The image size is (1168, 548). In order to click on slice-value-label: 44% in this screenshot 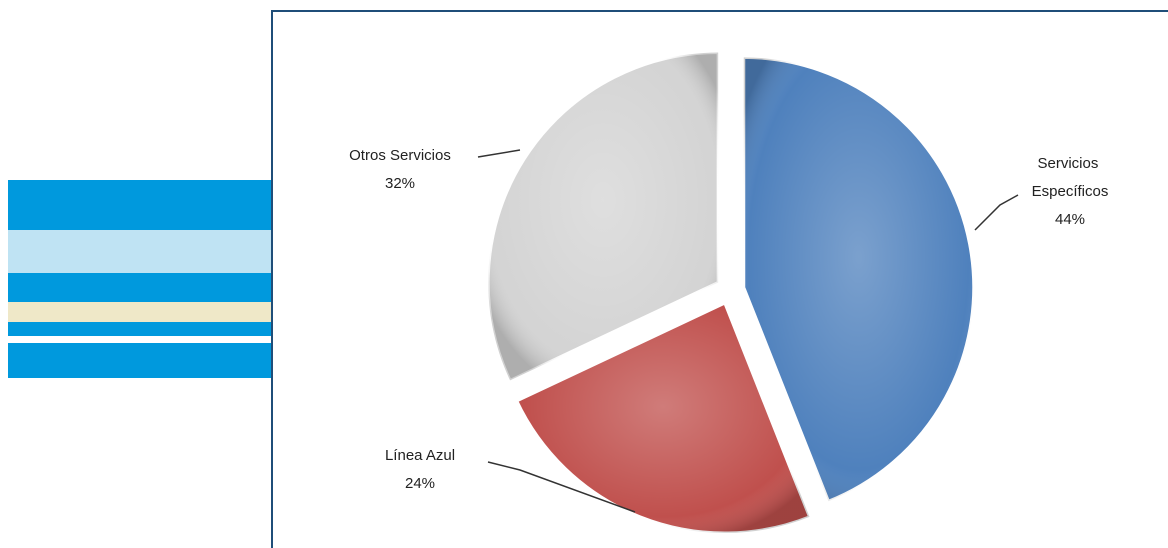, I will do `click(1070, 219)`.